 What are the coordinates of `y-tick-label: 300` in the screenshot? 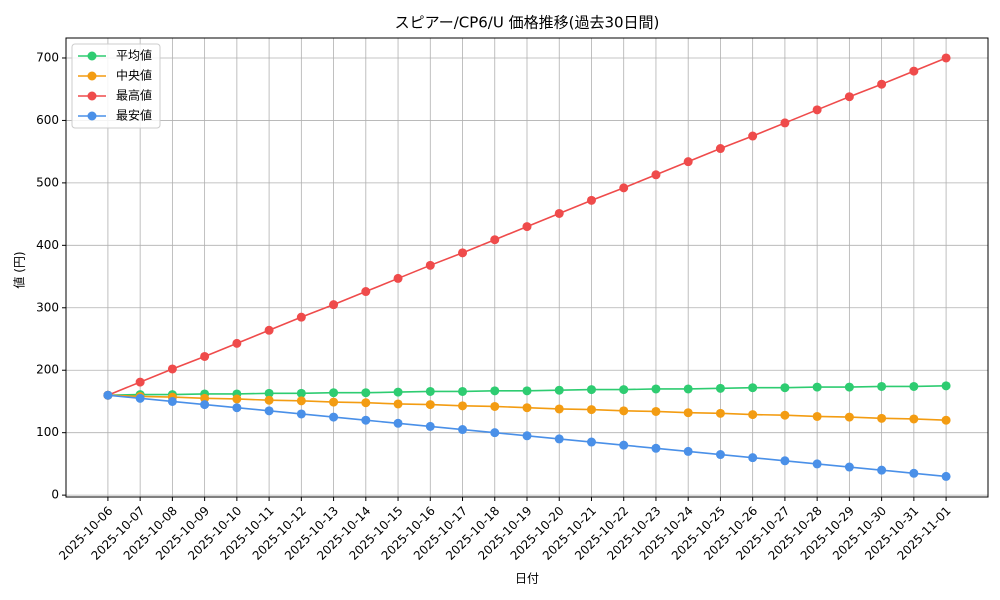 It's located at (47, 307).